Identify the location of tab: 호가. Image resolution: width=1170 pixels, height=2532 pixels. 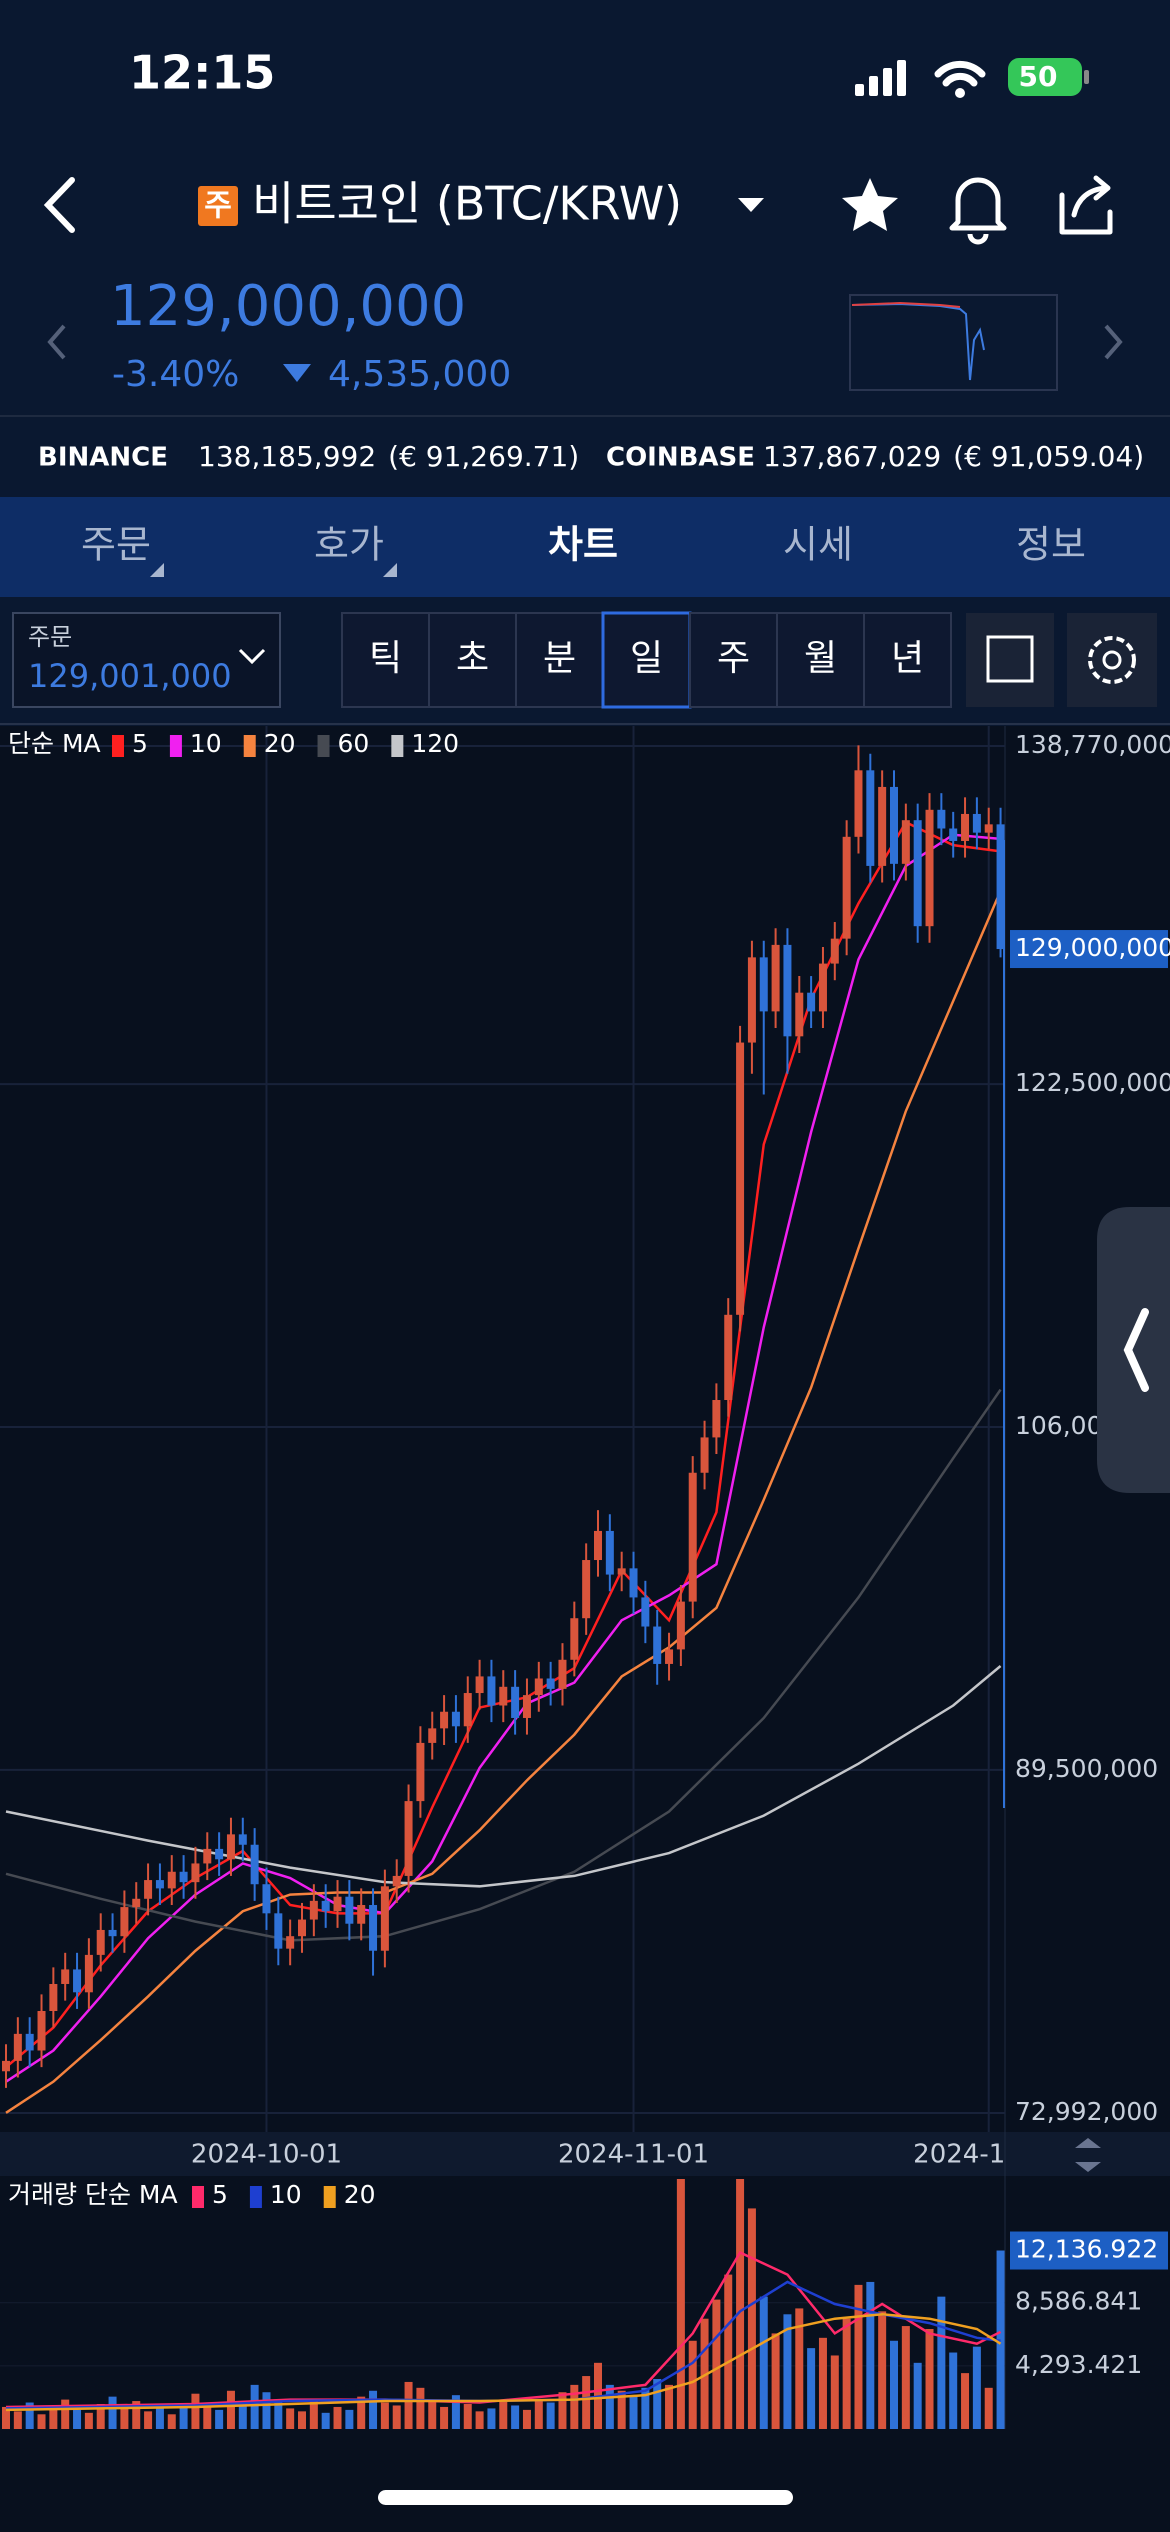
(349, 545).